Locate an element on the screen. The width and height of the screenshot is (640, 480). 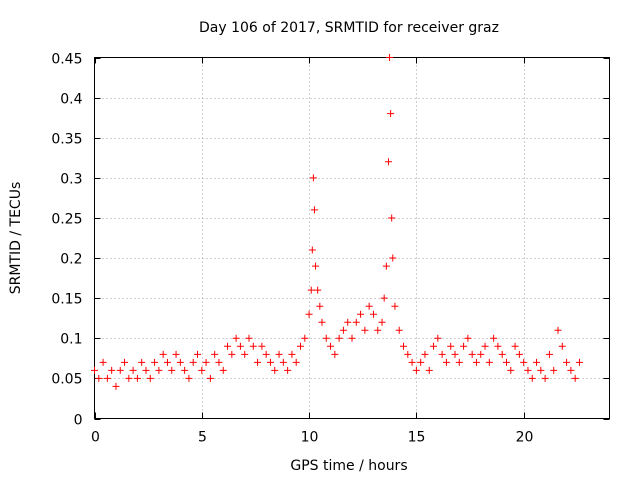
y-tick-label: 0.15 is located at coordinates (66, 300).